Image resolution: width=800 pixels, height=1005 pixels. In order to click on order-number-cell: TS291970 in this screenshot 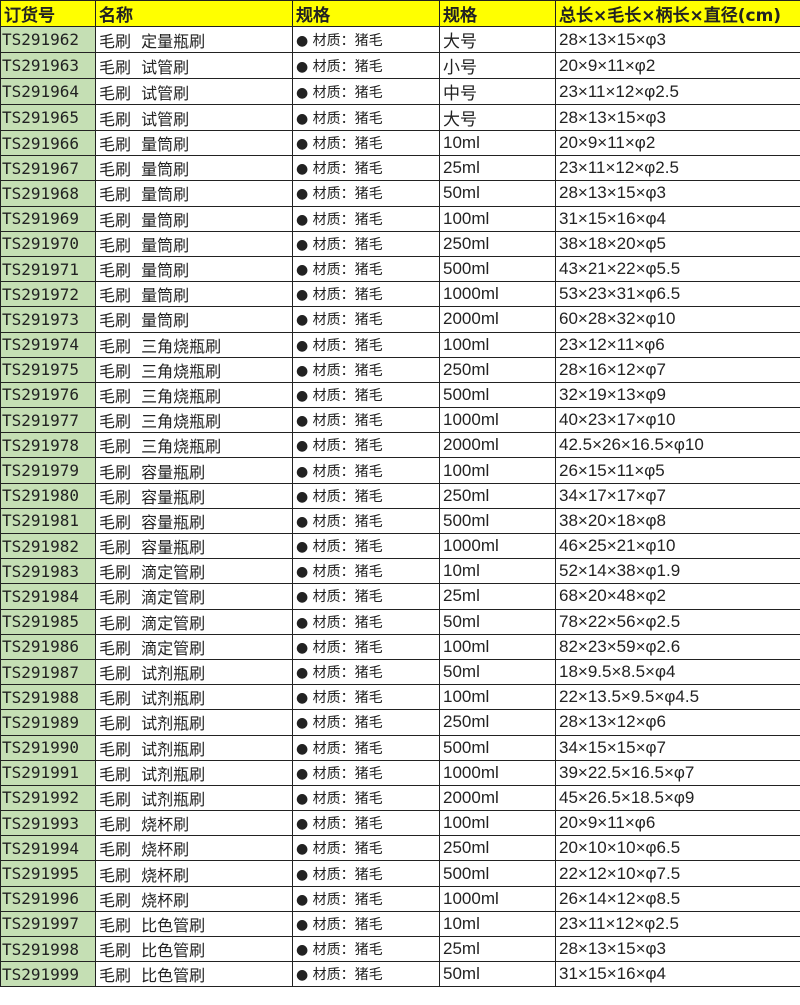, I will do `click(48, 243)`.